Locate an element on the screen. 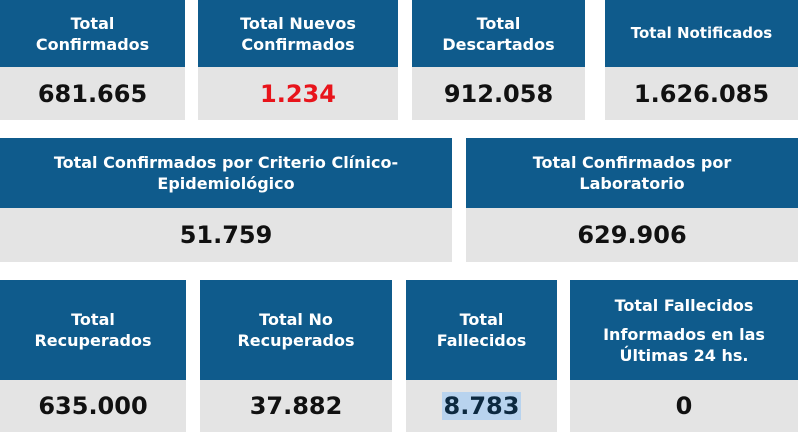  title-text: Total No Recuperados is located at coordinates (296, 330).